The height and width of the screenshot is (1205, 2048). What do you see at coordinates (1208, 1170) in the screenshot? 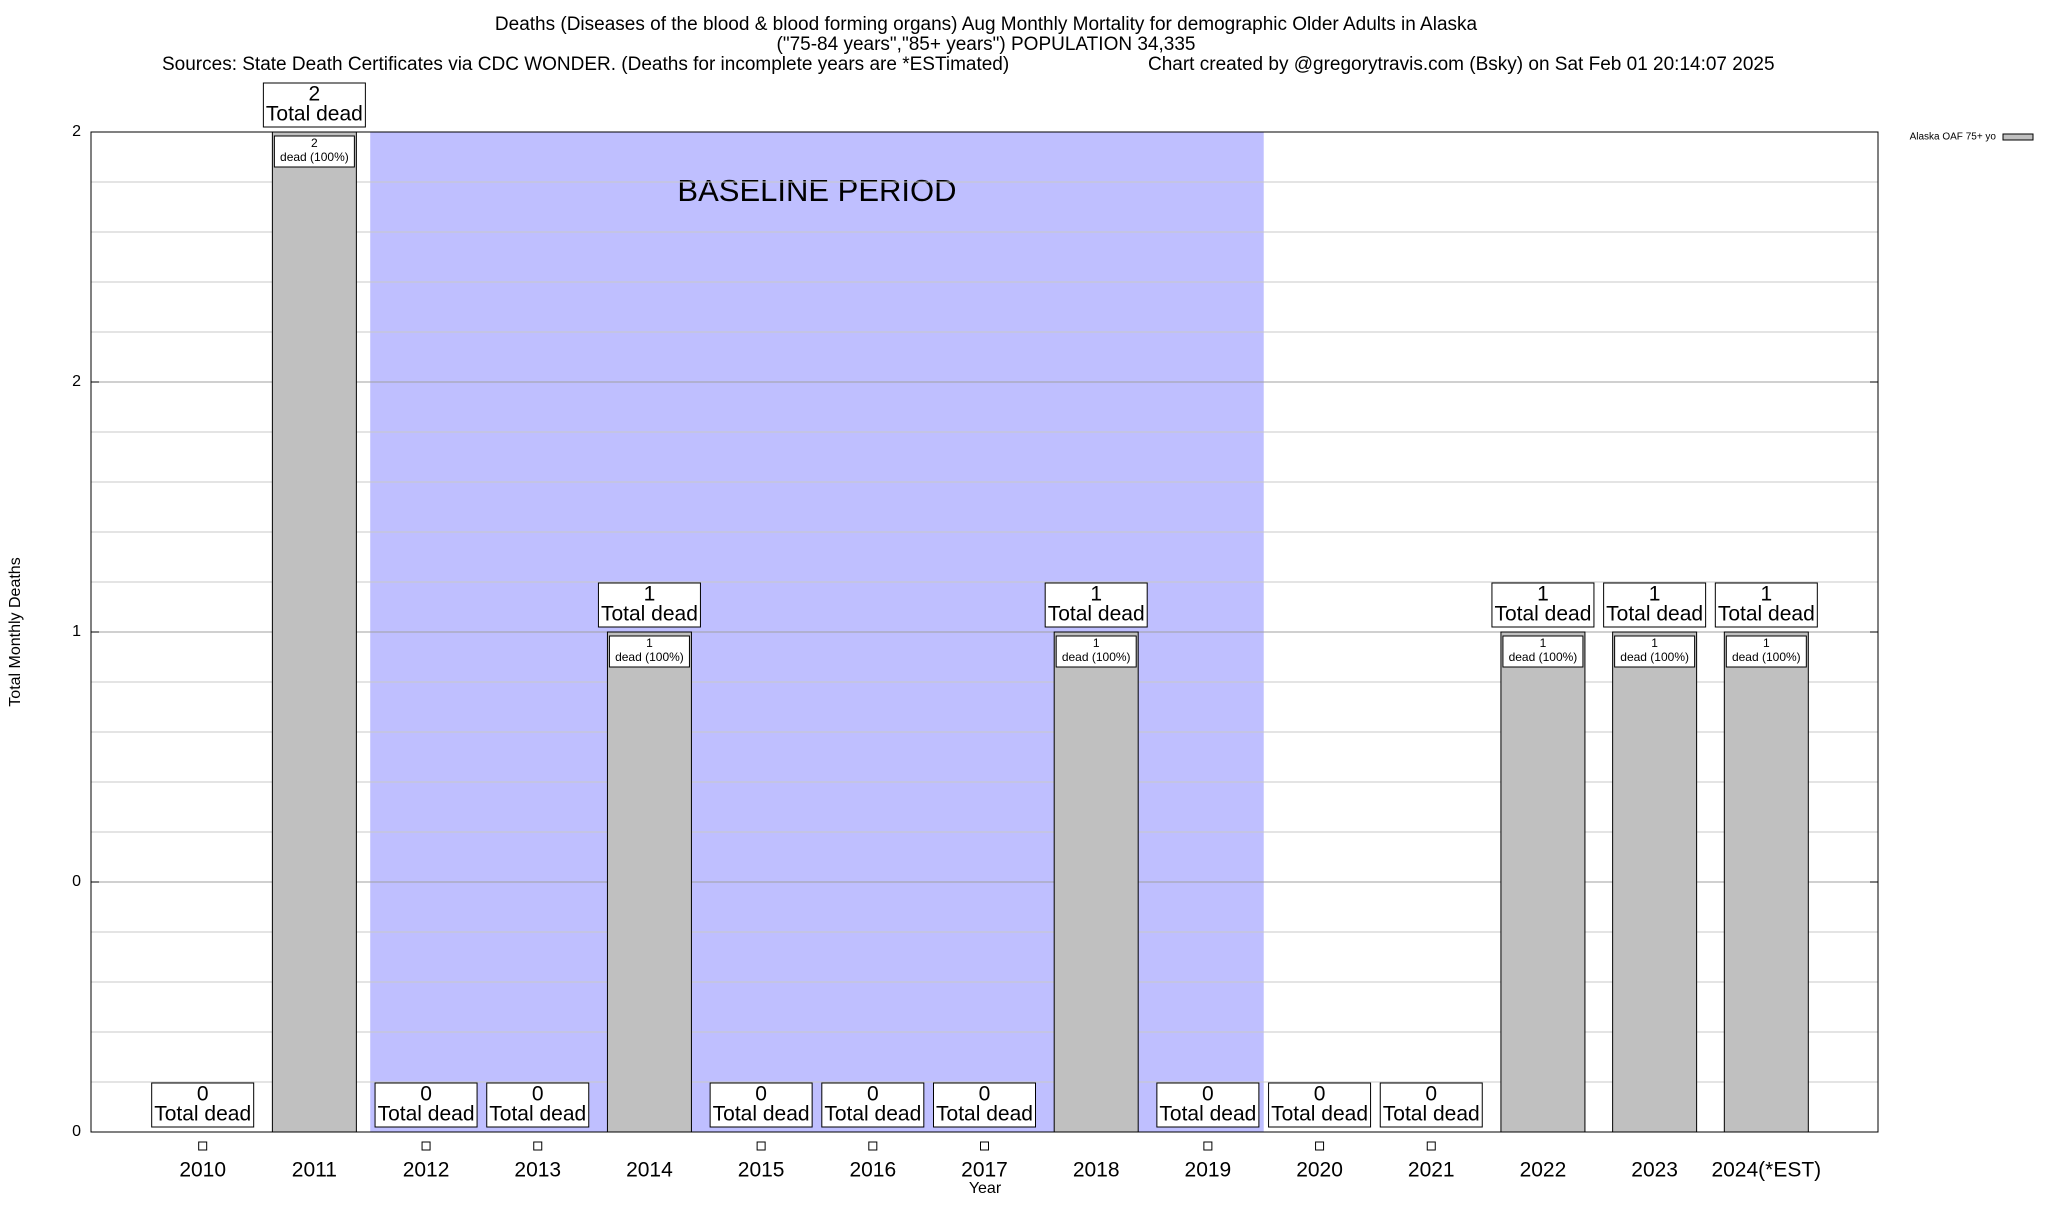
I see `x-tick-label: 2019` at bounding box center [1208, 1170].